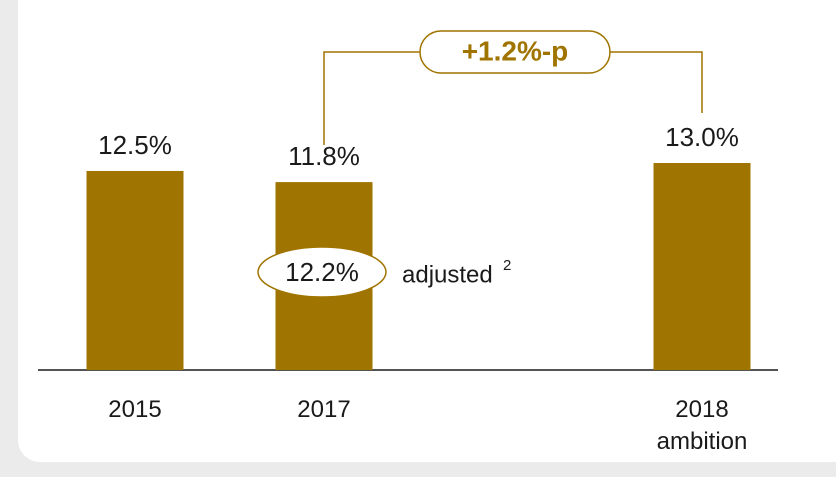 This screenshot has width=836, height=477. What do you see at coordinates (702, 425) in the screenshot?
I see `x-tick-label: 2018 ambition` at bounding box center [702, 425].